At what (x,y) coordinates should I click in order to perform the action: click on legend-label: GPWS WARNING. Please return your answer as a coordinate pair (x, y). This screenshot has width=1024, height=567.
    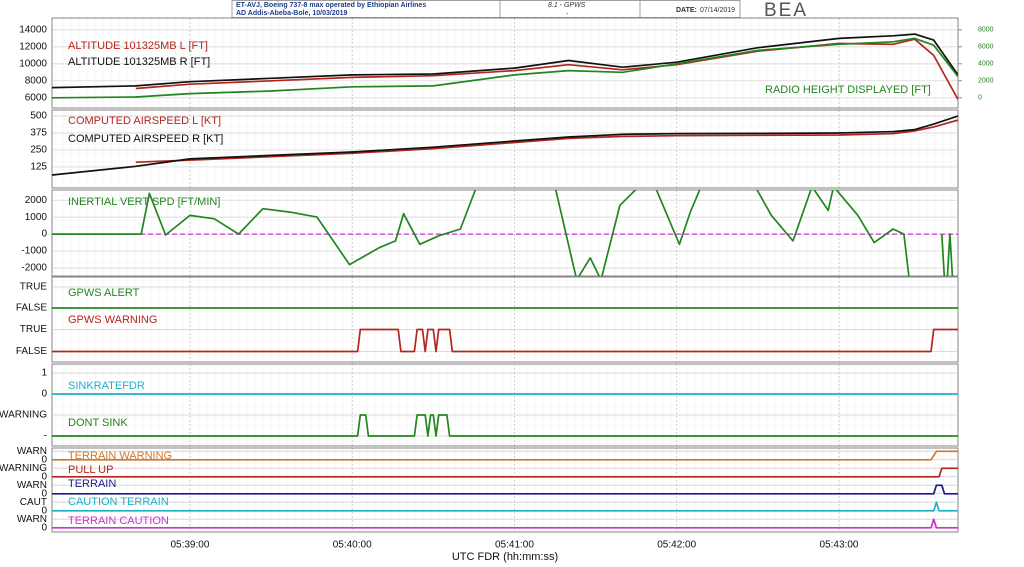
    Looking at the image, I should click on (112, 320).